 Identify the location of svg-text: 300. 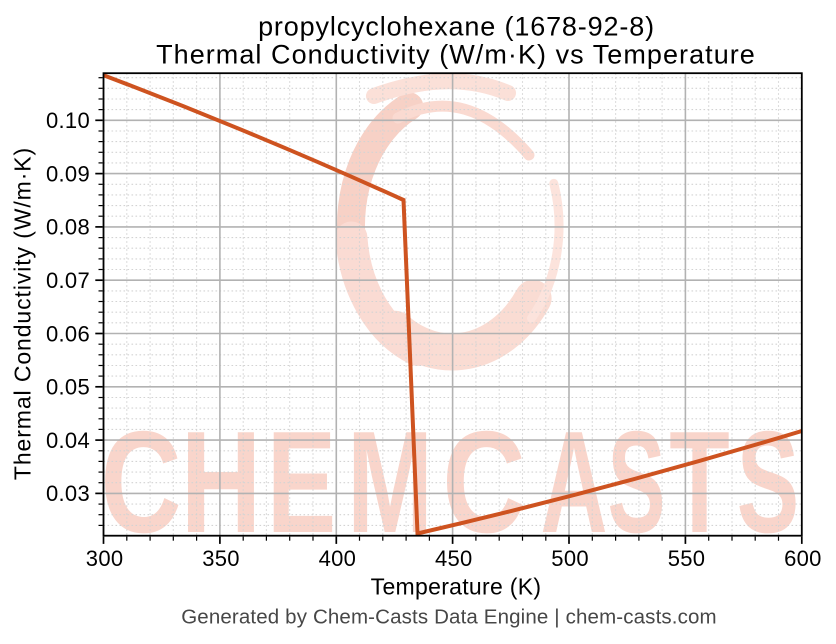
(105, 558).